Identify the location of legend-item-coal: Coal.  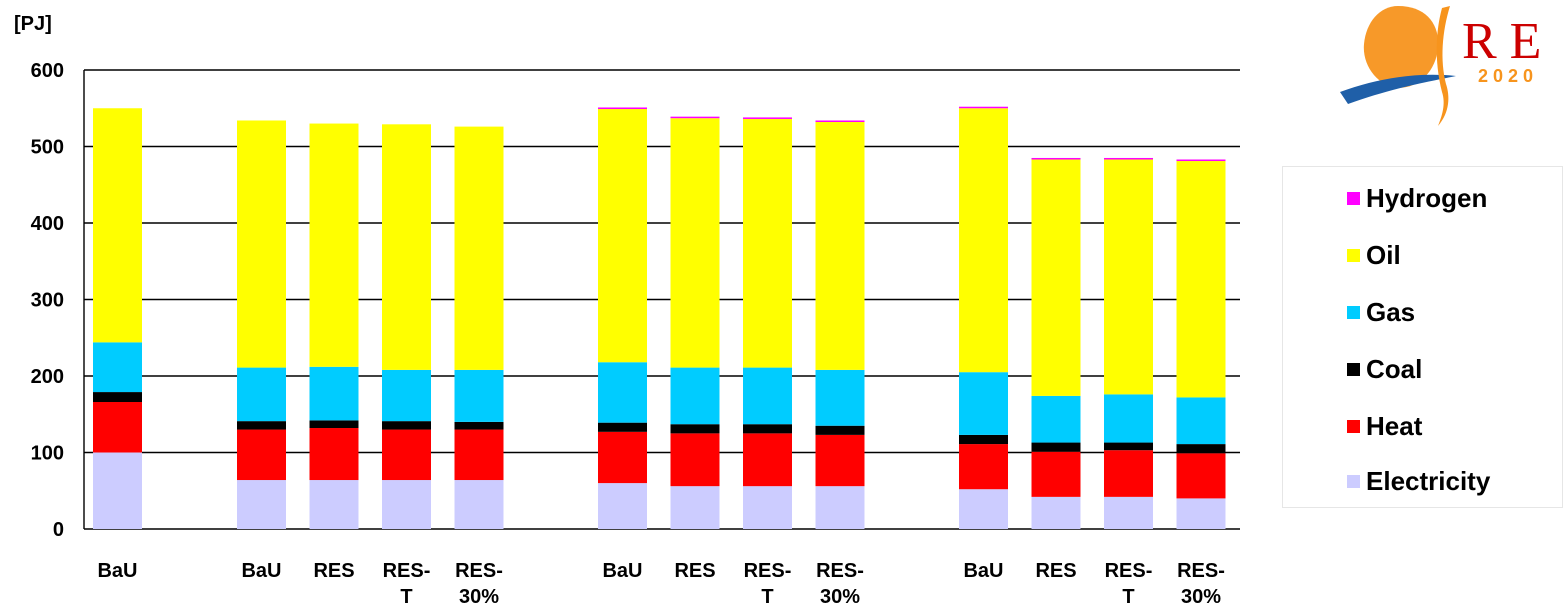
(1384, 369).